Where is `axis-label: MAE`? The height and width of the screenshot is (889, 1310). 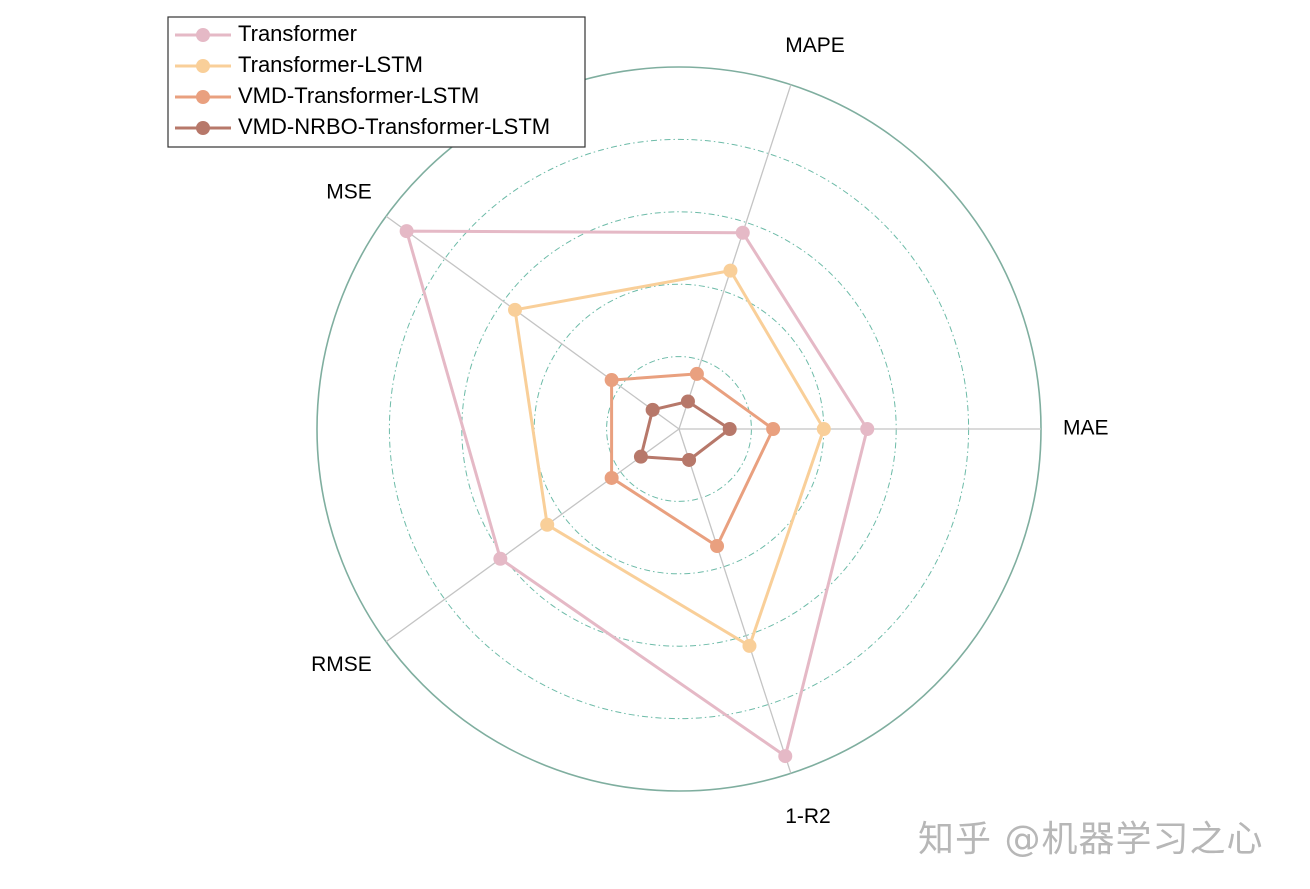
axis-label: MAE is located at coordinates (1086, 428).